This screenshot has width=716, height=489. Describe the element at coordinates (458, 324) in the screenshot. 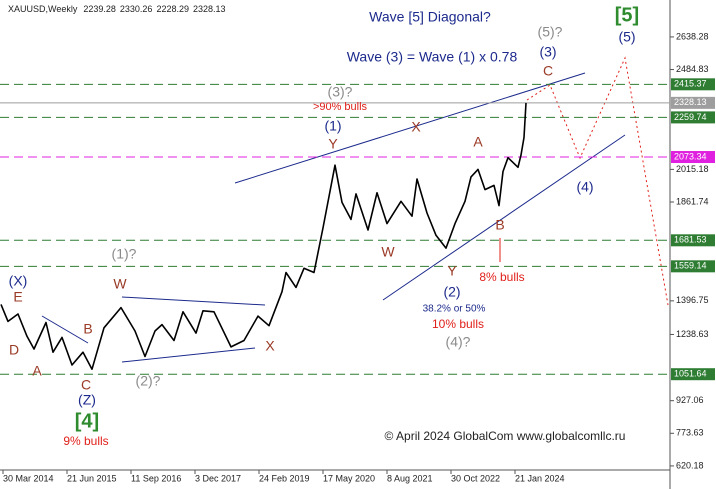

I see `wave-label: 10% bulls` at that location.